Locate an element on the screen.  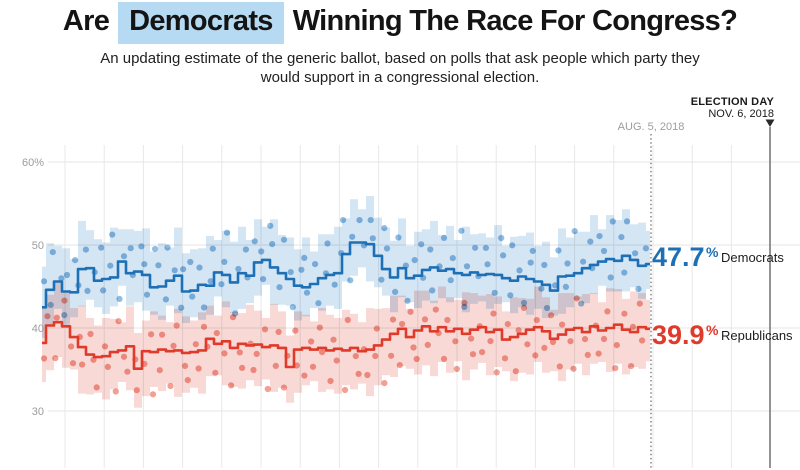
democrats-end-label: 47.7 % Democrats is located at coordinates (718, 257).